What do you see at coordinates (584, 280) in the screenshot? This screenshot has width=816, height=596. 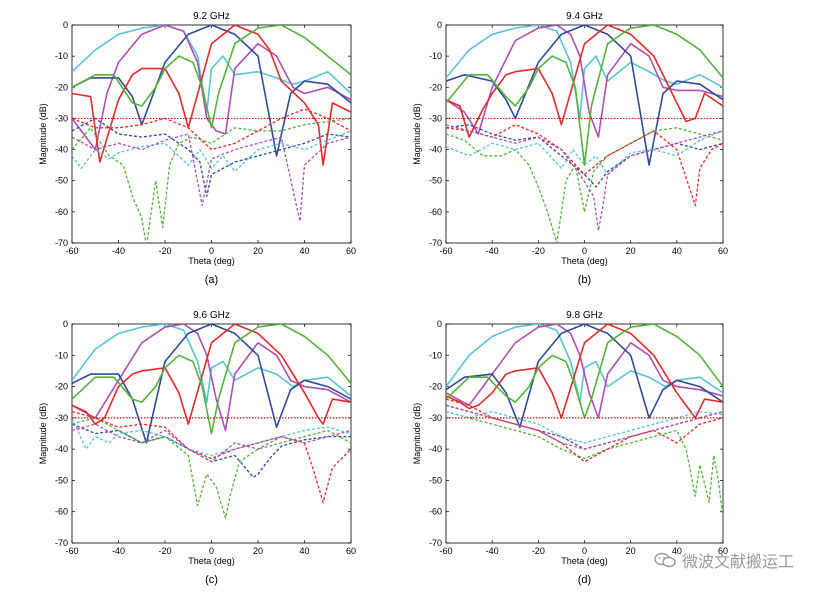 I see `panel-caption: (b)` at bounding box center [584, 280].